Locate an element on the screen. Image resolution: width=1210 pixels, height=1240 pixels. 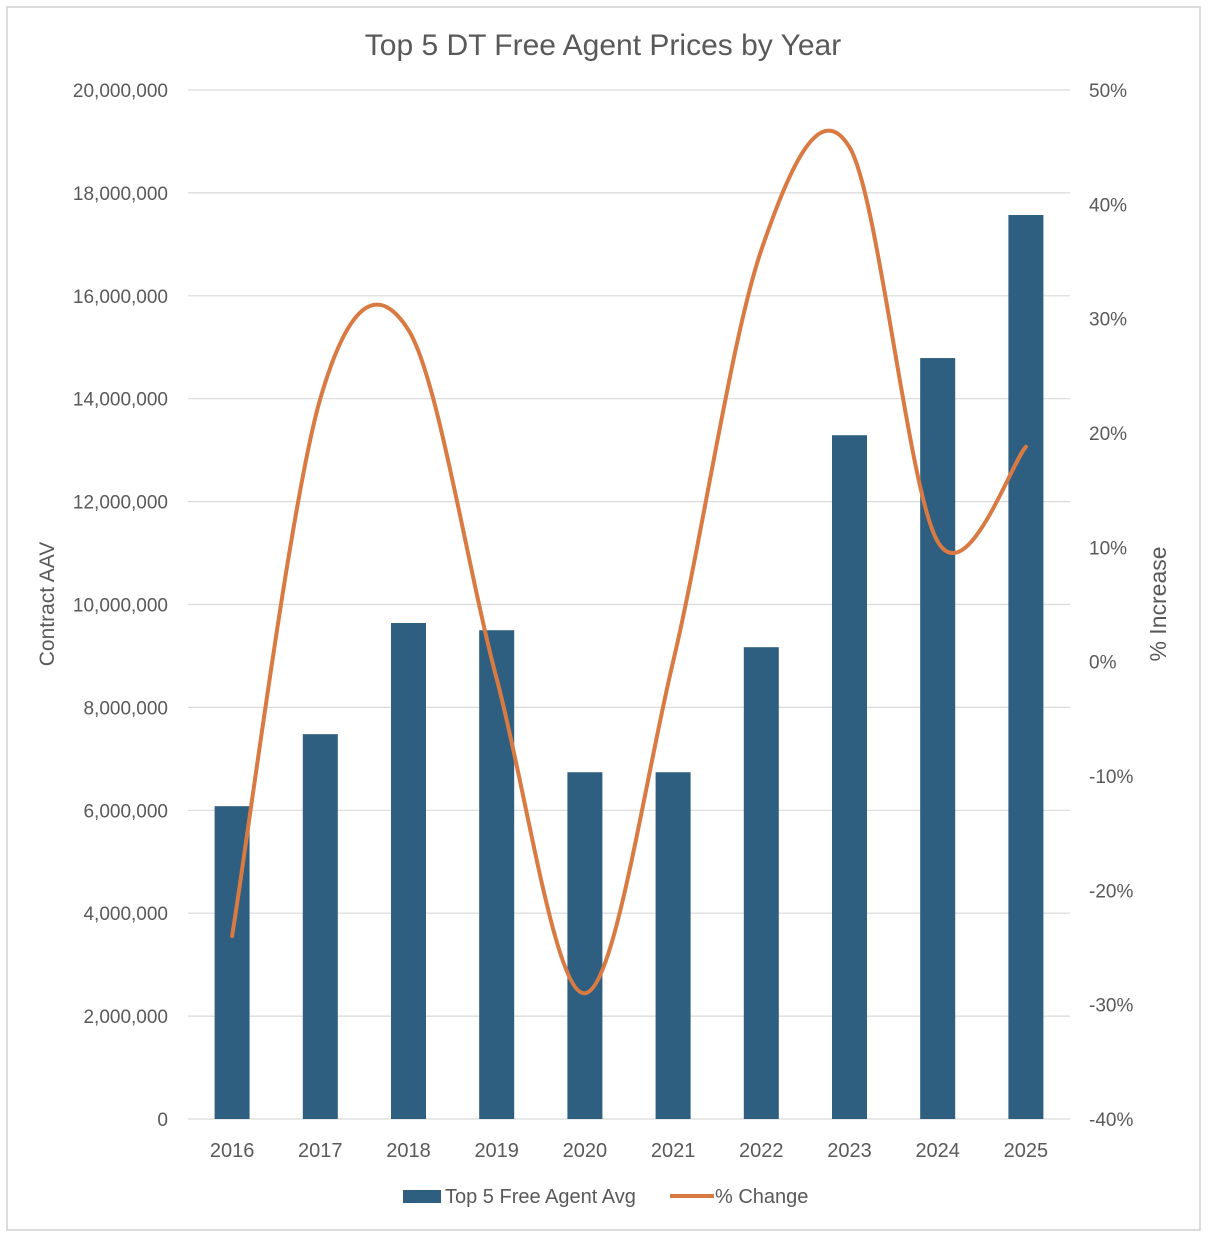
y2-tick-label: 20% is located at coordinates (1108, 434).